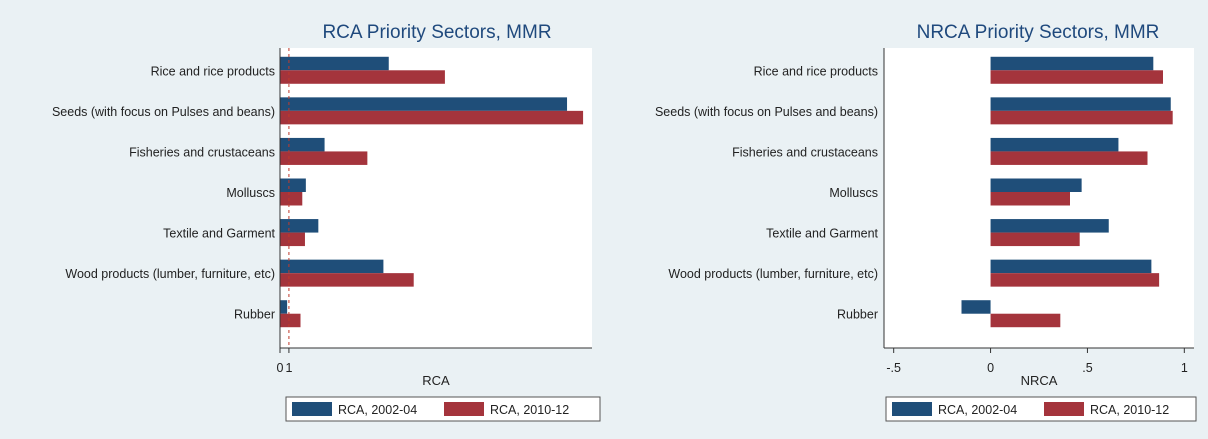 The image size is (1208, 439). What do you see at coordinates (1087, 368) in the screenshot?
I see `x-tick-label: .5` at bounding box center [1087, 368].